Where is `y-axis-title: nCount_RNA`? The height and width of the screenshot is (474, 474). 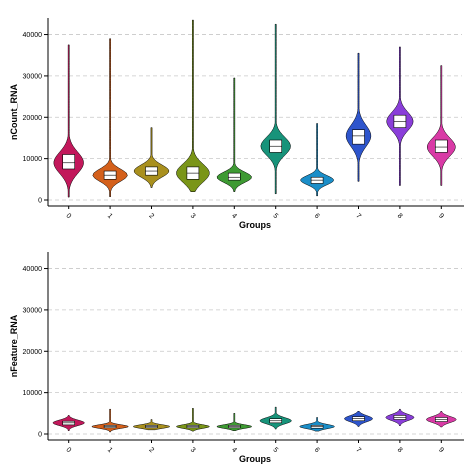 y-axis-title: nCount_RNA is located at coordinates (14, 112).